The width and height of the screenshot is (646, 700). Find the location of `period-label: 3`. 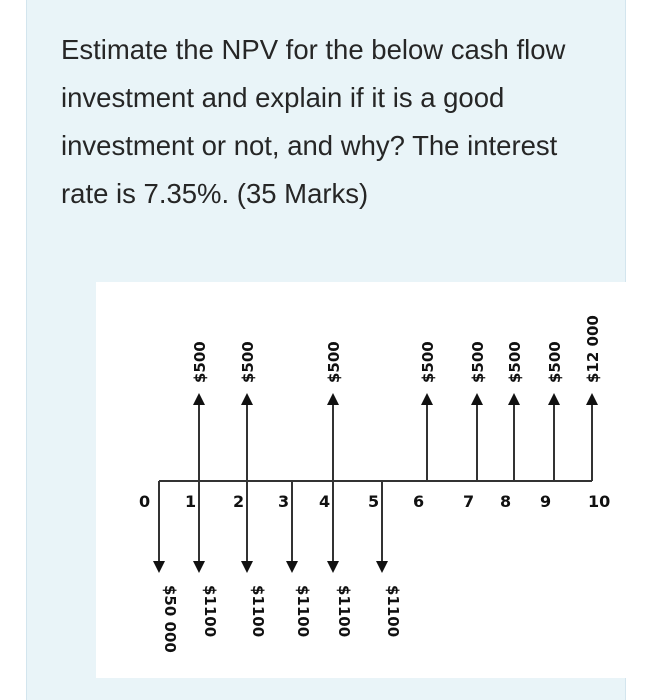

period-label: 3 is located at coordinates (283, 501).